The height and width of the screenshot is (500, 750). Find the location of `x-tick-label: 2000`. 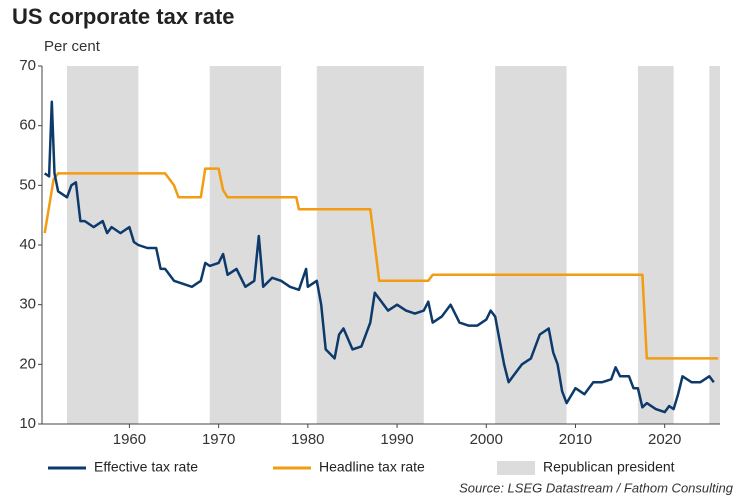

x-tick-label: 2000 is located at coordinates (486, 439).